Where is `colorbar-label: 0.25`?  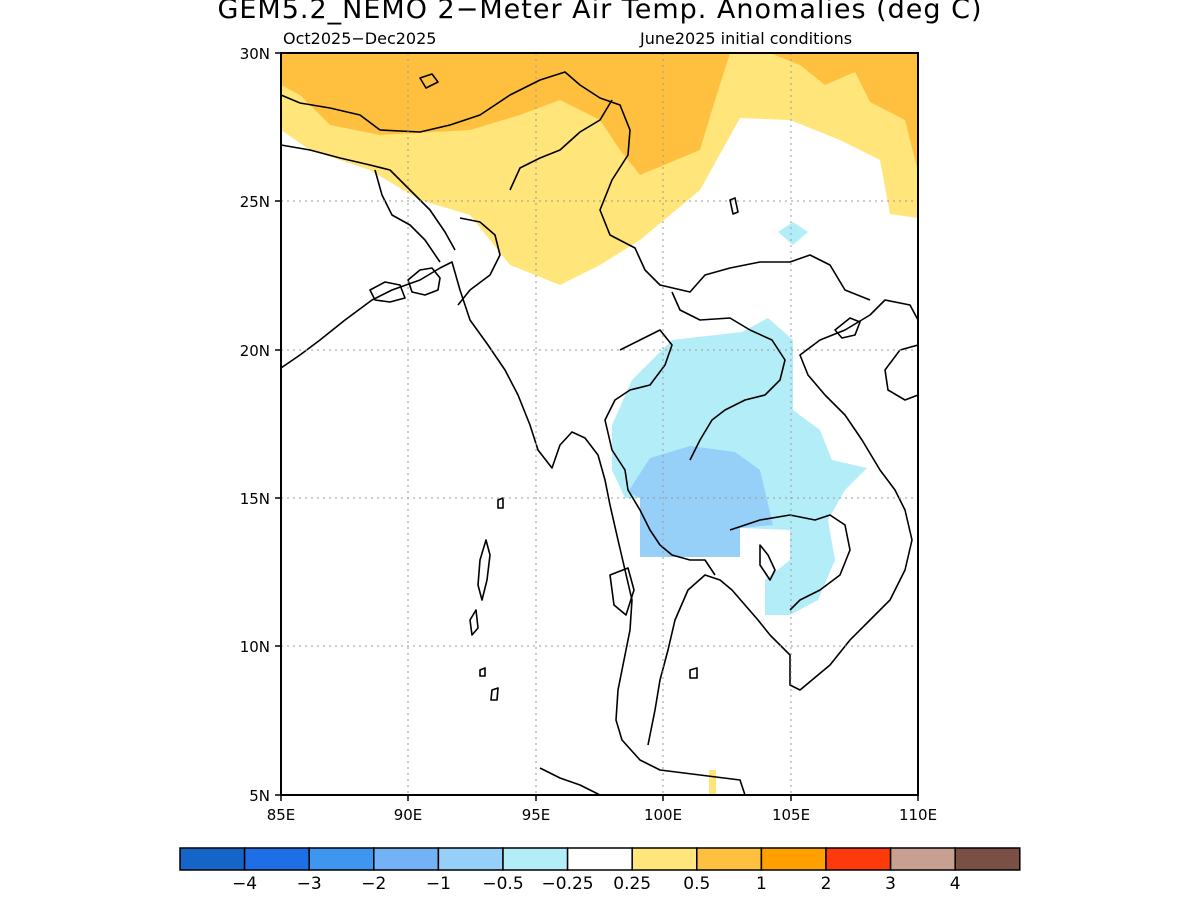 colorbar-label: 0.25 is located at coordinates (632, 884).